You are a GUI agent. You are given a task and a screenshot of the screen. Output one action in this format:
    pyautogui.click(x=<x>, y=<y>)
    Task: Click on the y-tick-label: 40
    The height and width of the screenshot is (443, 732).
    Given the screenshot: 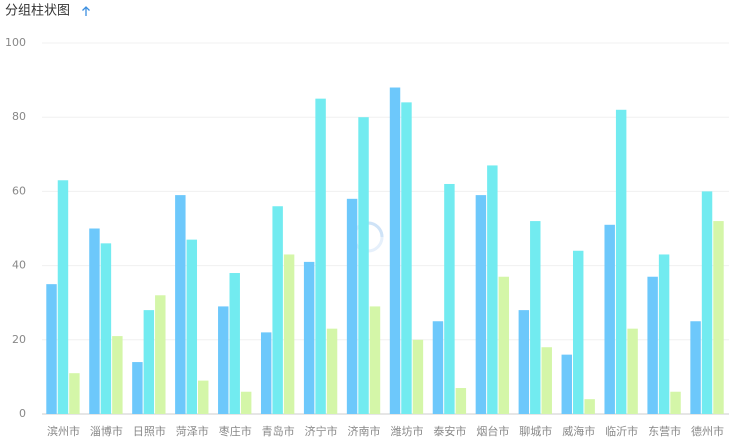 What is the action you would take?
    pyautogui.click(x=19, y=265)
    